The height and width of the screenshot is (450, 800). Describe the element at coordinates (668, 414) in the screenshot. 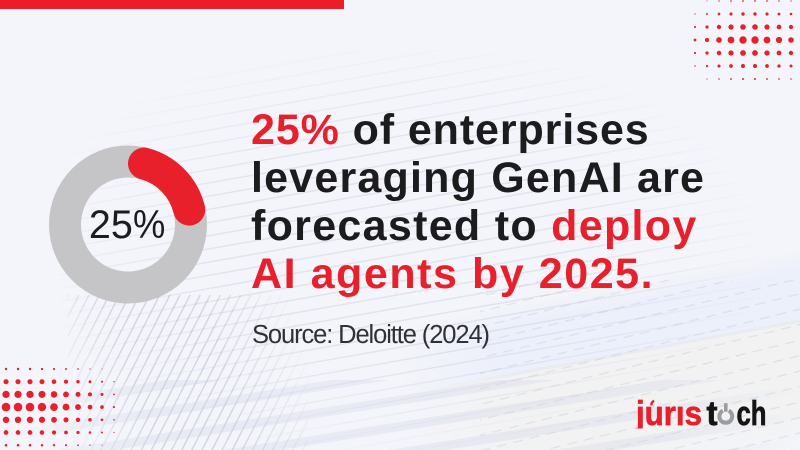

I see `svg-text: jurıs` at that location.